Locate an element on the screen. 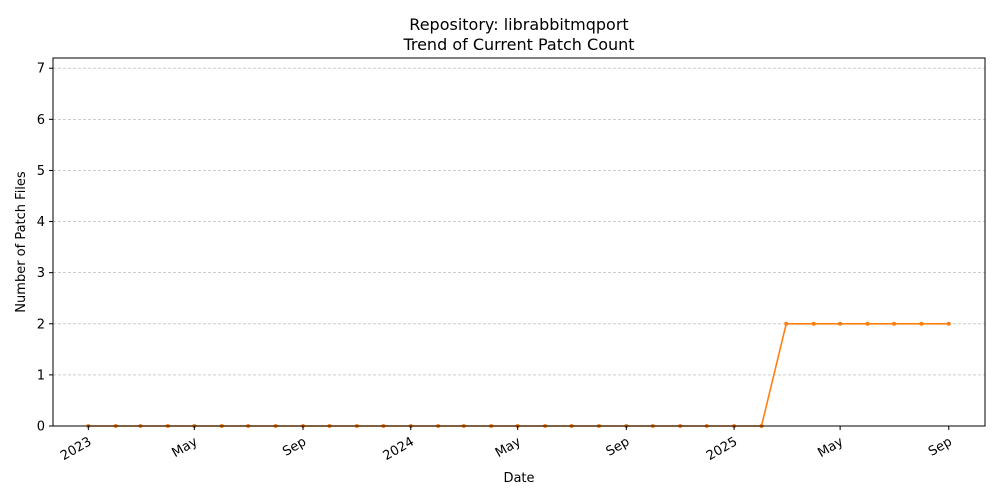  x-axis-ticks: 2023 May Sep 2024 May Sep 2025 May Sep is located at coordinates (506, 445).